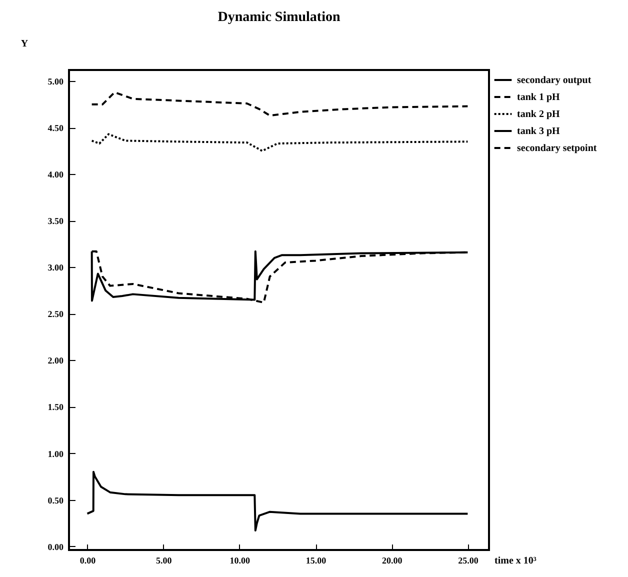 Image resolution: width=628 pixels, height=577 pixels. I want to click on legend-label: secondary output, so click(554, 80).